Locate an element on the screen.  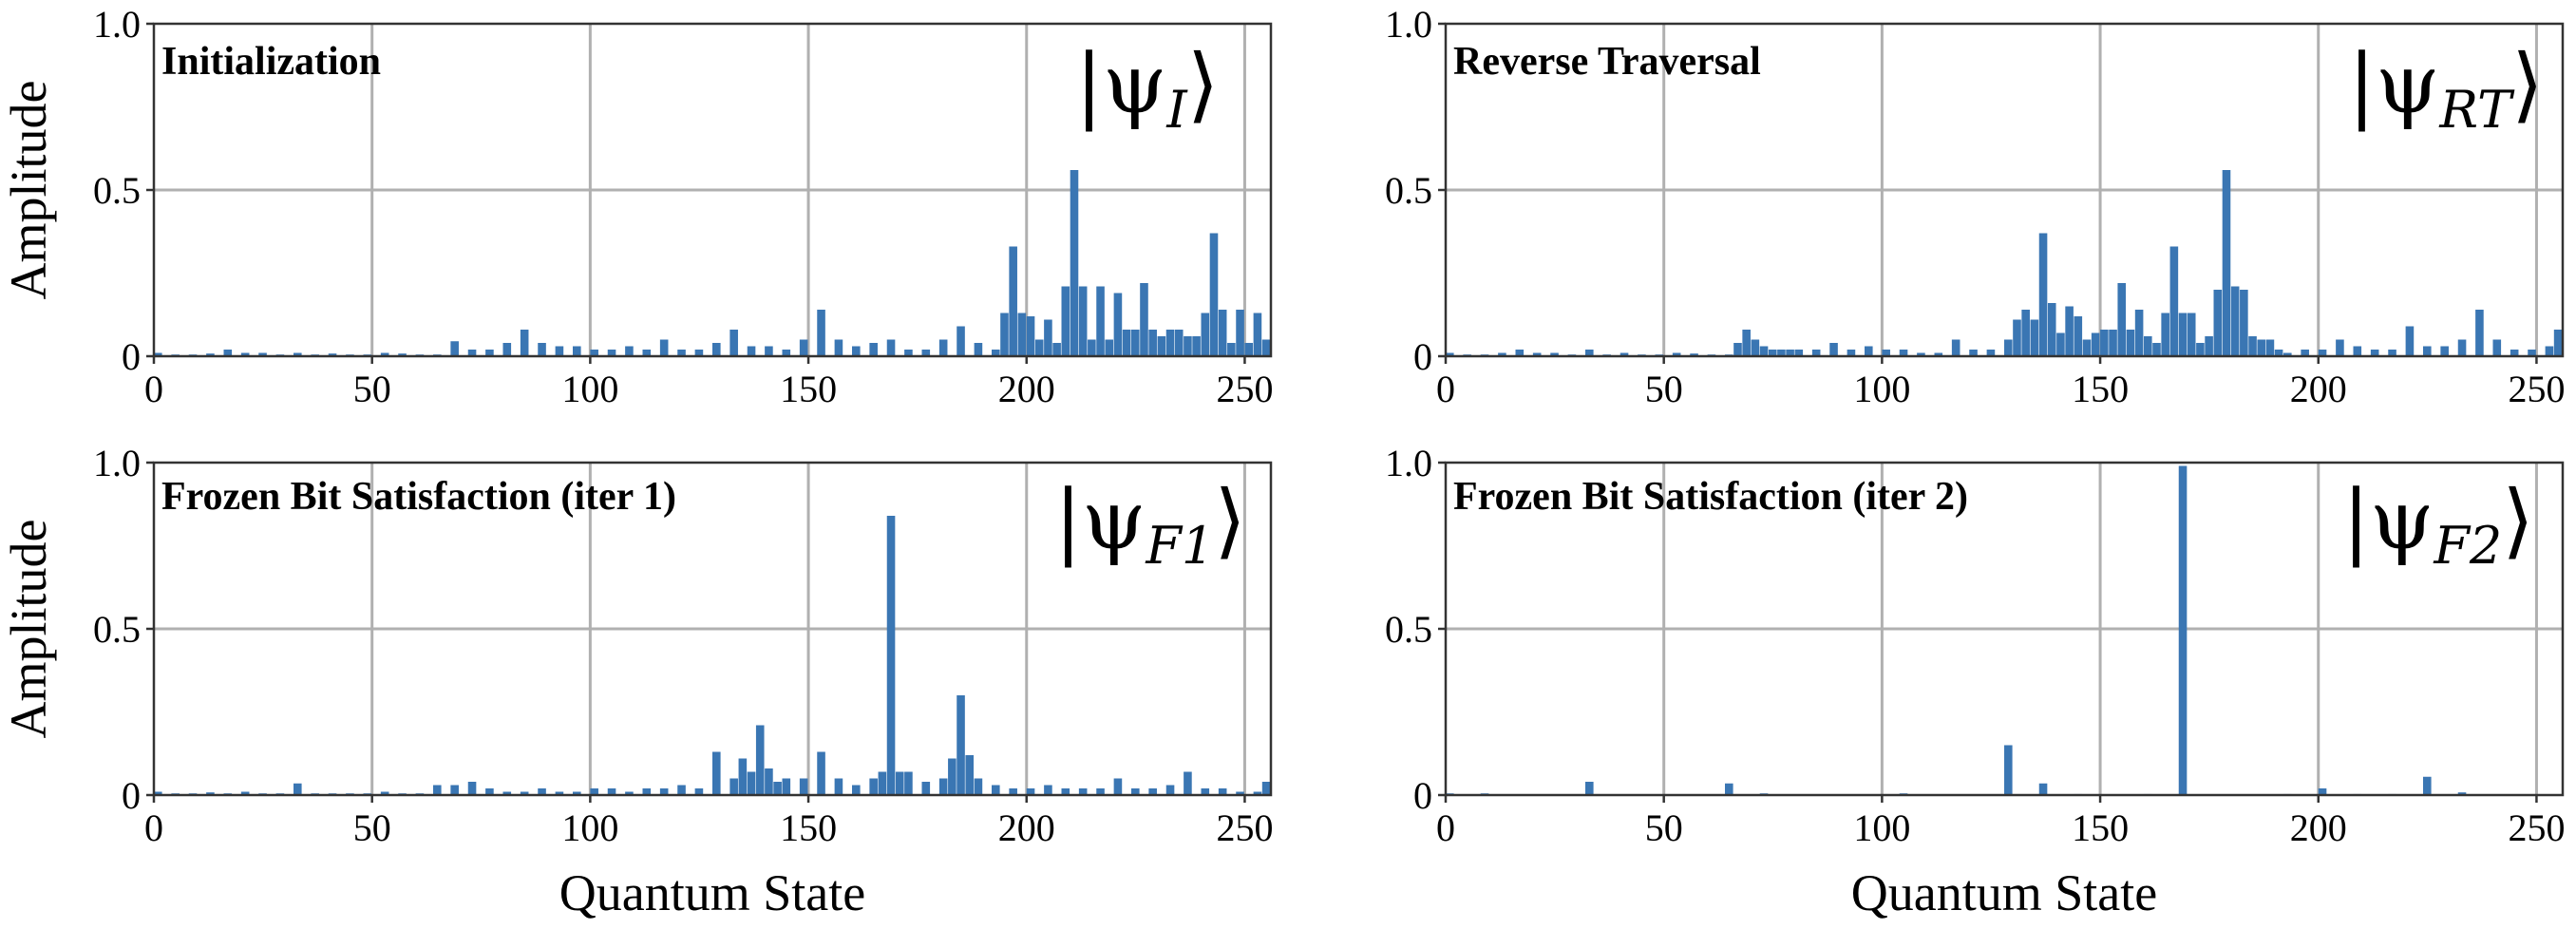
ket-subscript: F1 is located at coordinates (1179, 546).